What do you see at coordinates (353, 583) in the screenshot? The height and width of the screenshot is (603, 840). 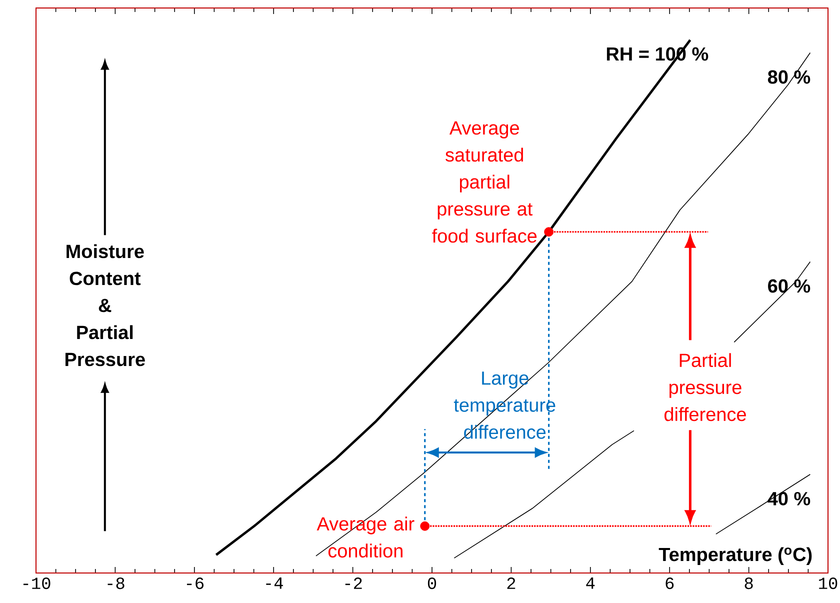 I see `x-tick-label: -2` at bounding box center [353, 583].